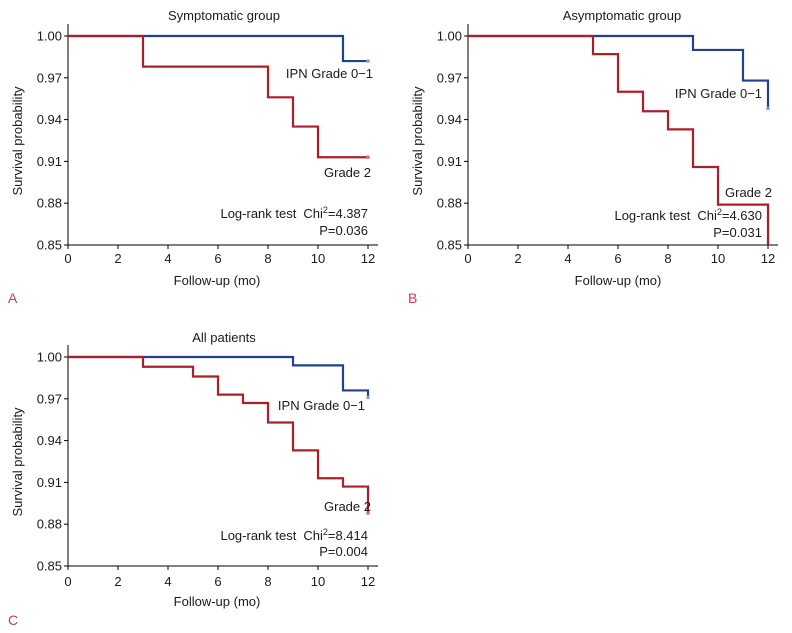  I want to click on chi-value: =4.630, so click(742, 215).